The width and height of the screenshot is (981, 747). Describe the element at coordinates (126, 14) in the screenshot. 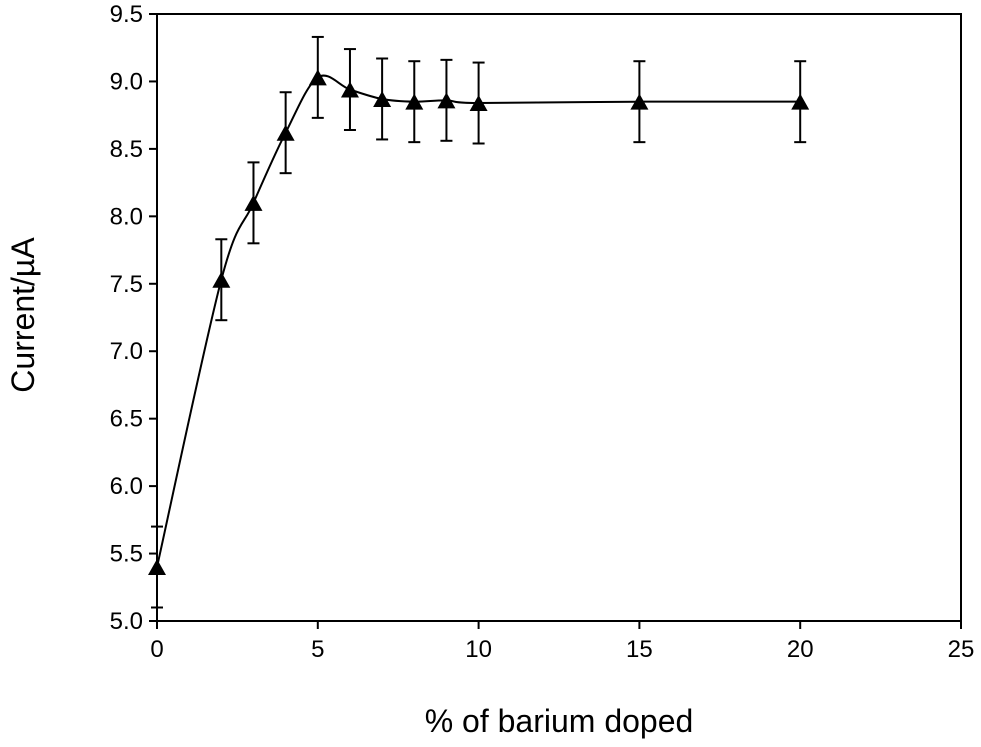

I see `y-tick-label: 9.5` at that location.